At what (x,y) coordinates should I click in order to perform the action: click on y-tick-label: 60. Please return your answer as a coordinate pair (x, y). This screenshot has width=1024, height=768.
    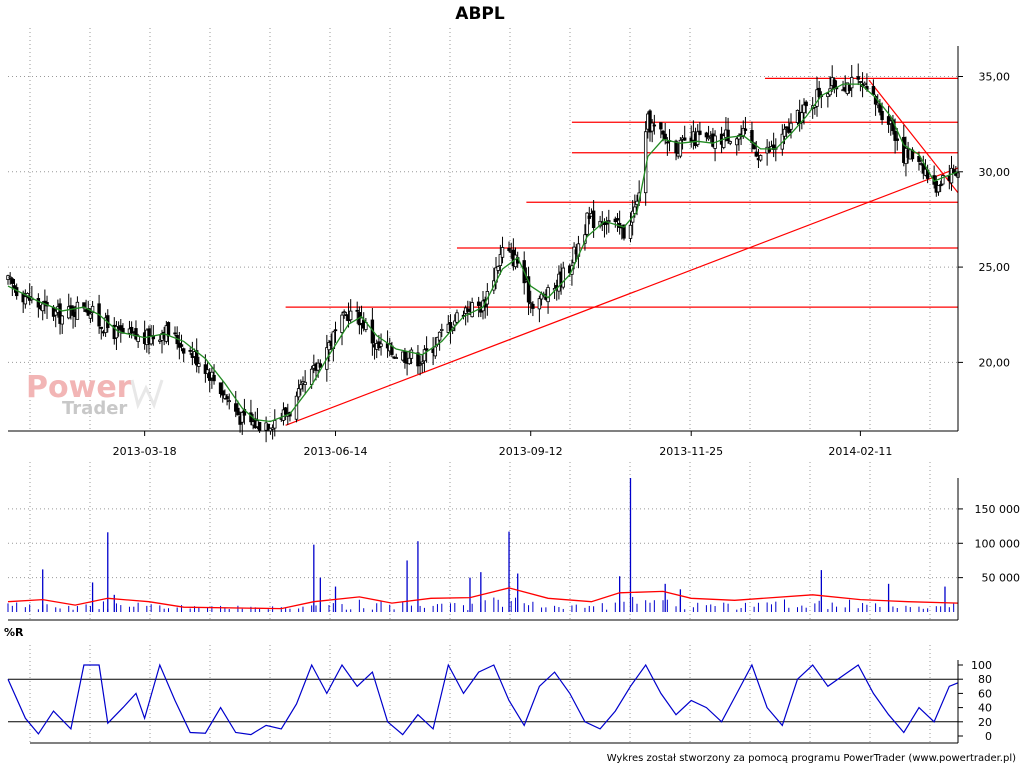
    Looking at the image, I should click on (985, 693).